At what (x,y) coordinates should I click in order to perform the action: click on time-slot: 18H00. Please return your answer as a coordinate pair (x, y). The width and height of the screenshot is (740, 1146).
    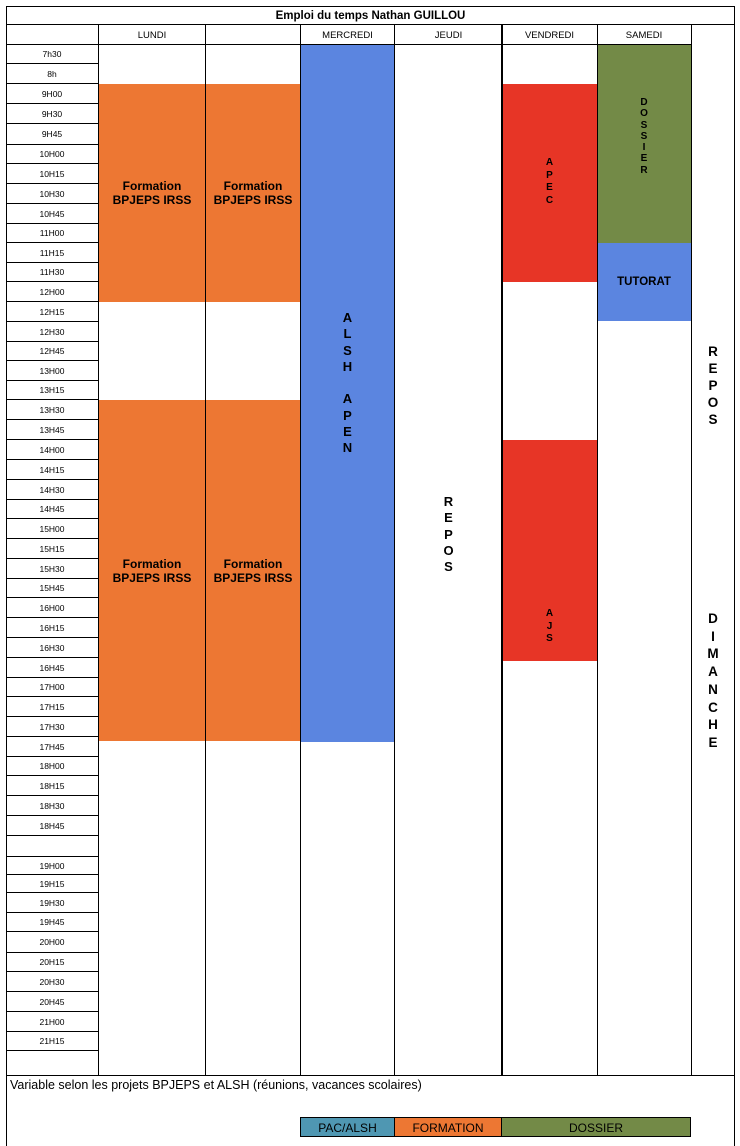
    Looking at the image, I should click on (52, 766).